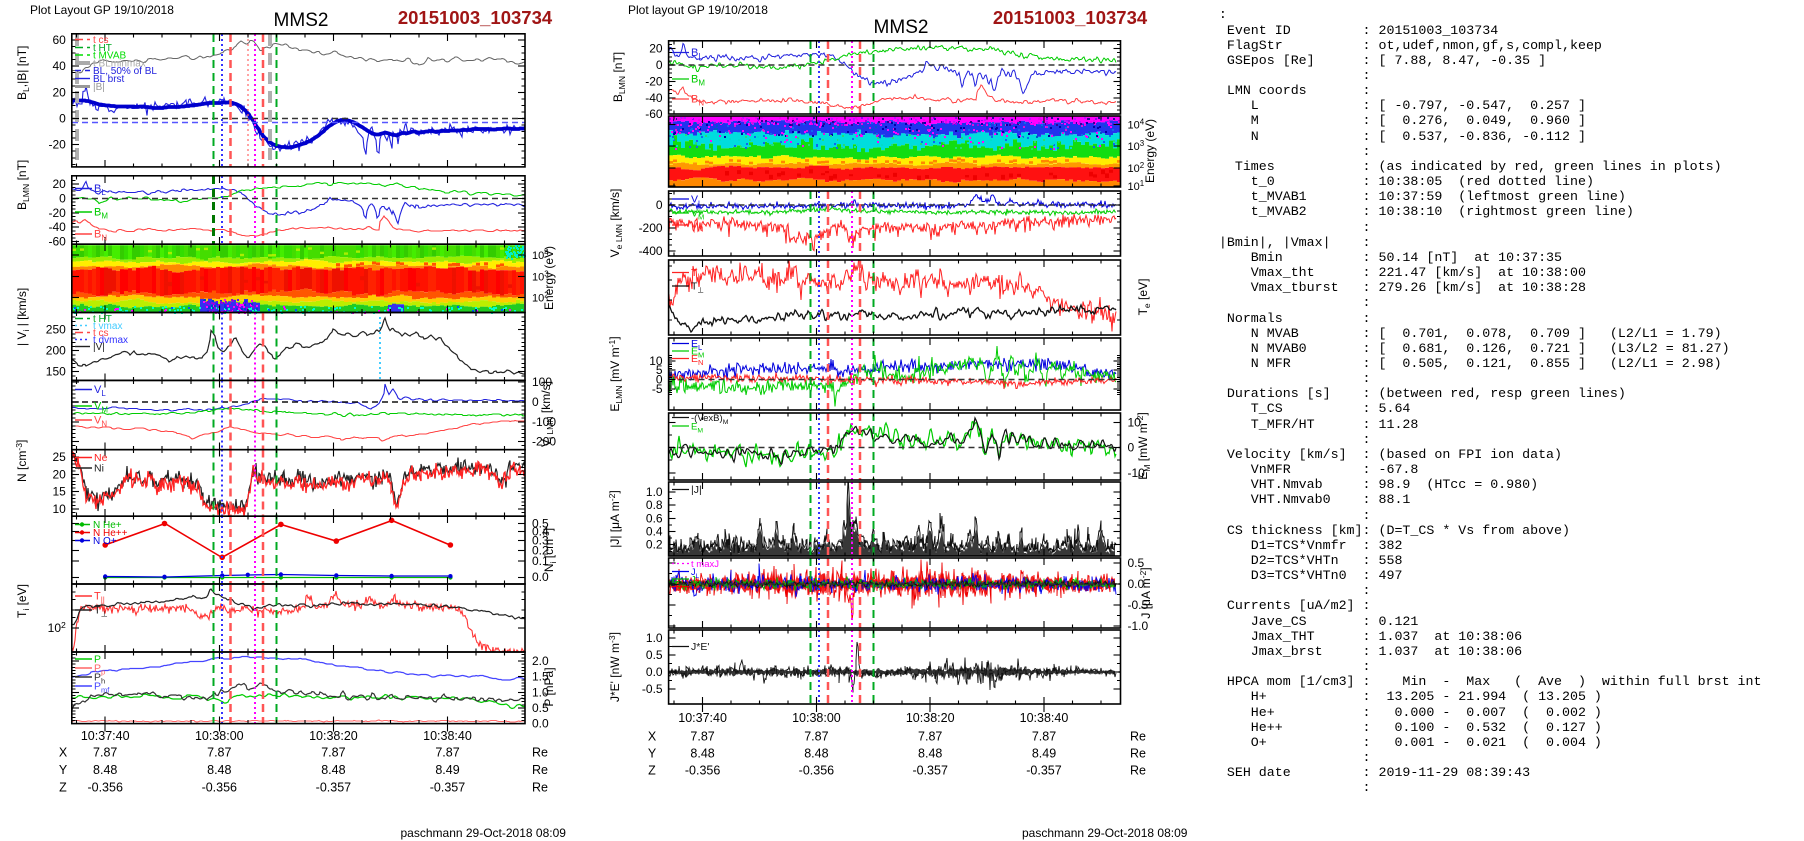  Describe the element at coordinates (1105, 833) in the screenshot. I see `svg-text: paschmann 29-Oct-2018 08:09` at that location.